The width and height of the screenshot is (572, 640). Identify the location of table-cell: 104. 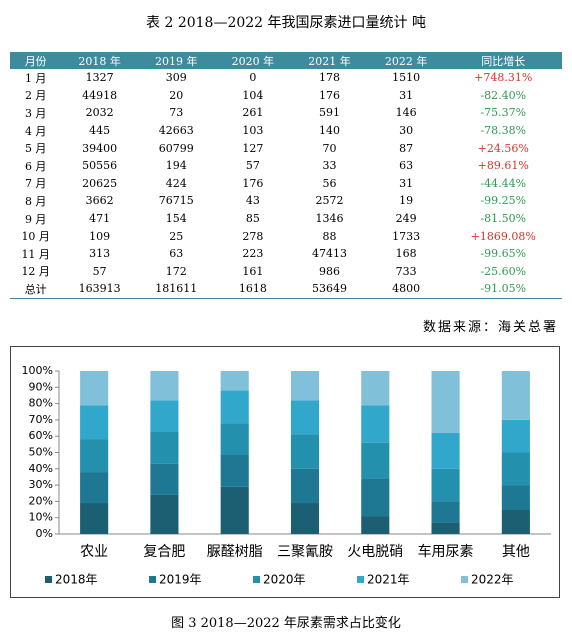
(253, 95).